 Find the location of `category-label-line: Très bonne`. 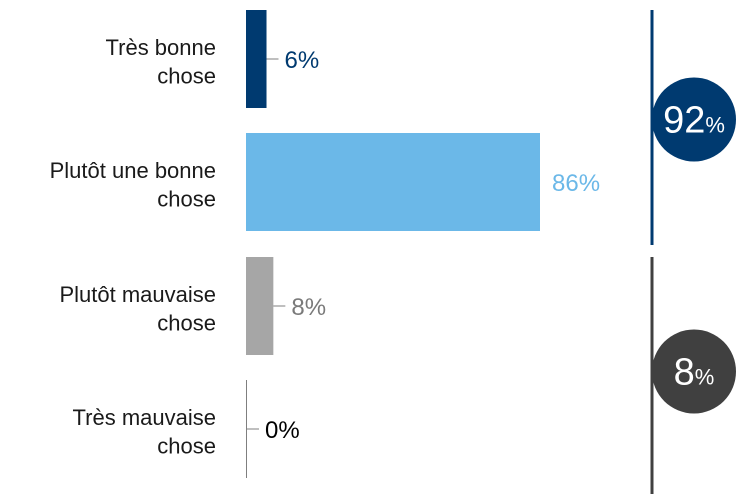

category-label-line: Très bonne is located at coordinates (161, 47).